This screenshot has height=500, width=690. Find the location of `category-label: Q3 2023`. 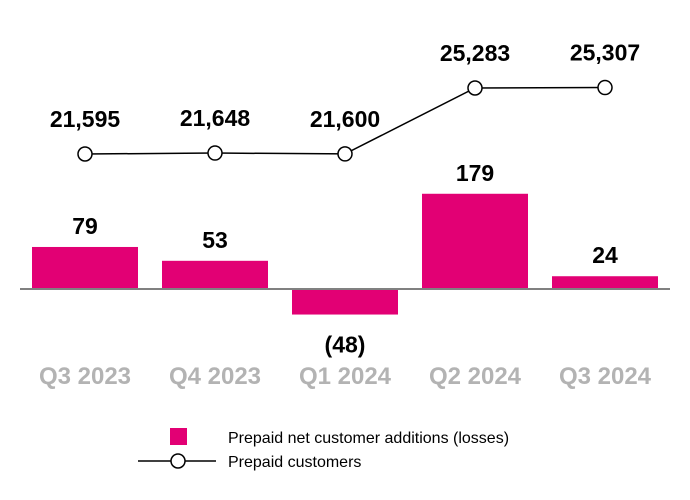

category-label: Q3 2023 is located at coordinates (85, 376).